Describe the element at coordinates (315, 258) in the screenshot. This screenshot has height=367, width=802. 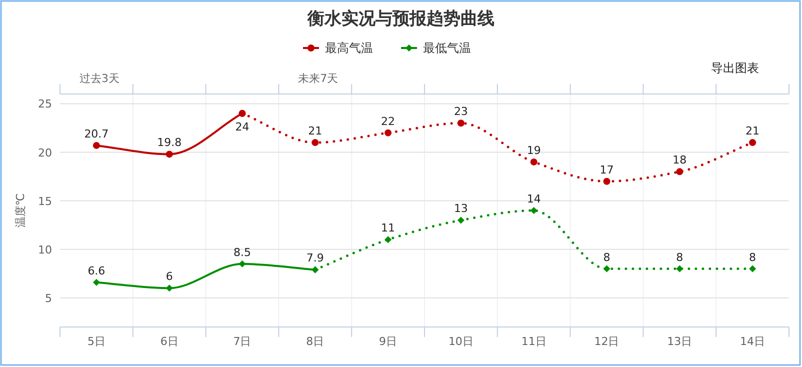
I see `data-label: 7.9` at that location.